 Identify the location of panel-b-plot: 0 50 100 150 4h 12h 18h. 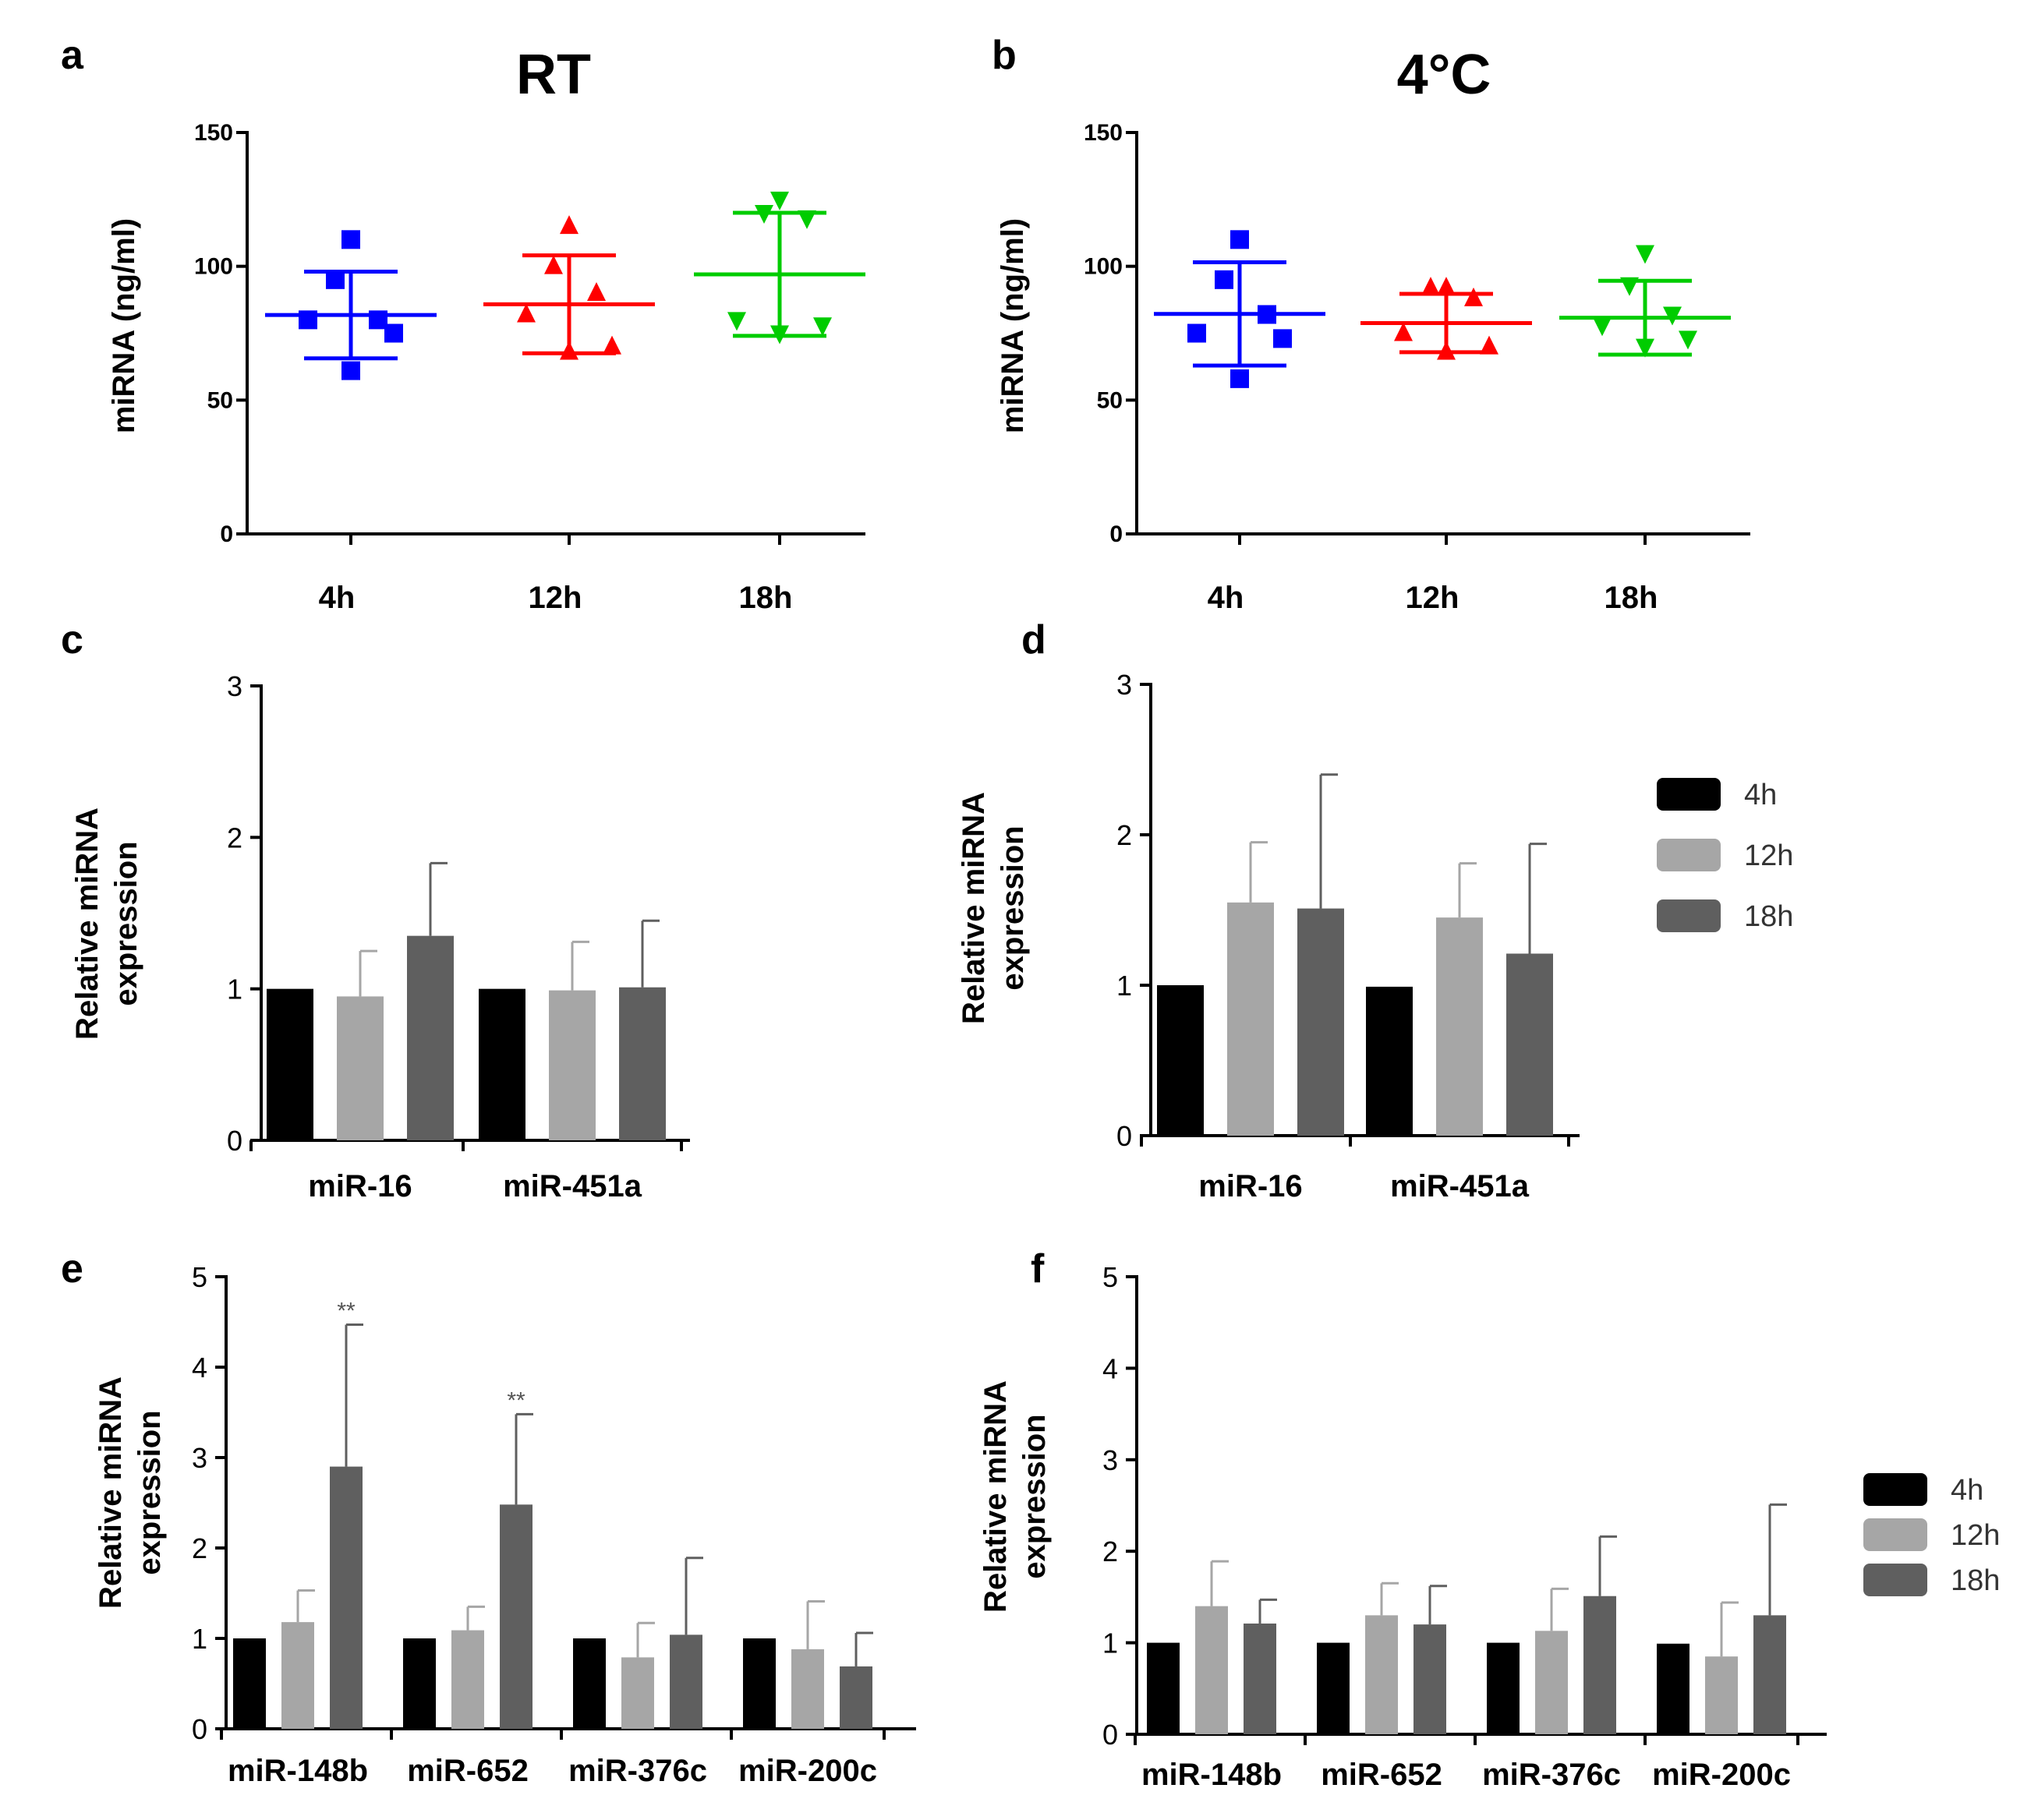
(1417, 367).